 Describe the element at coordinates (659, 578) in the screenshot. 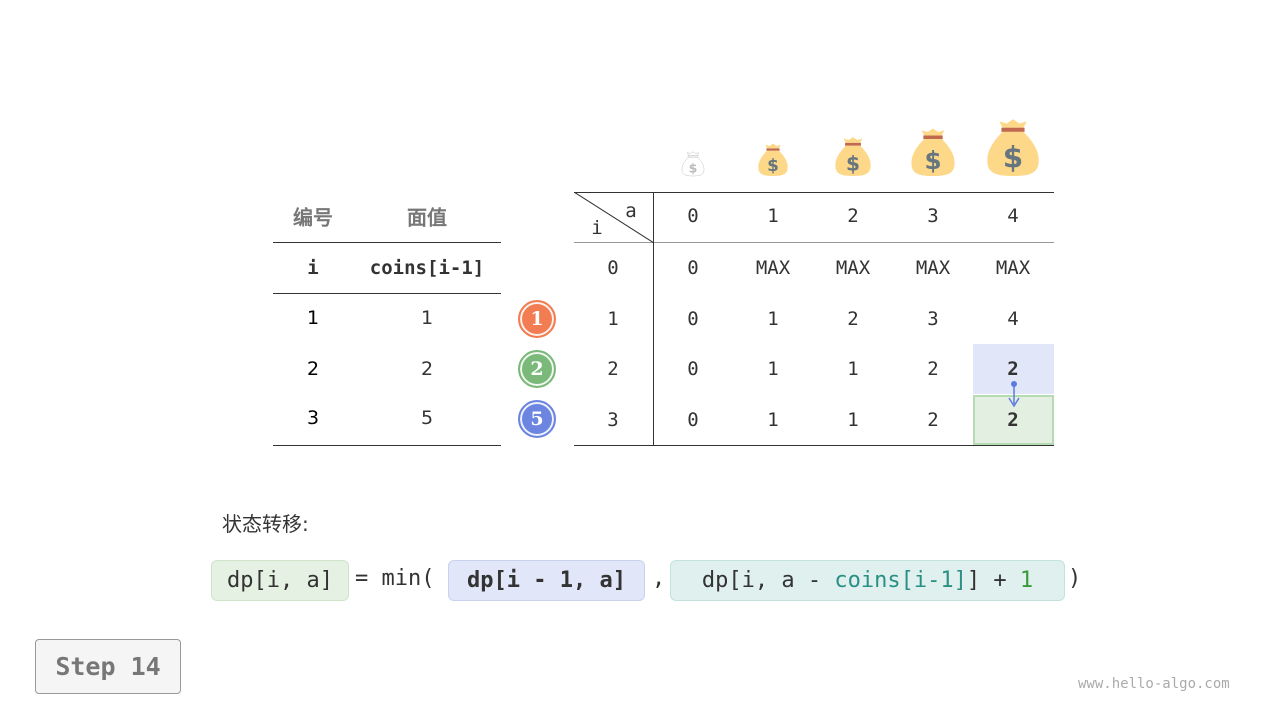

I see `formula-comma: ,` at that location.